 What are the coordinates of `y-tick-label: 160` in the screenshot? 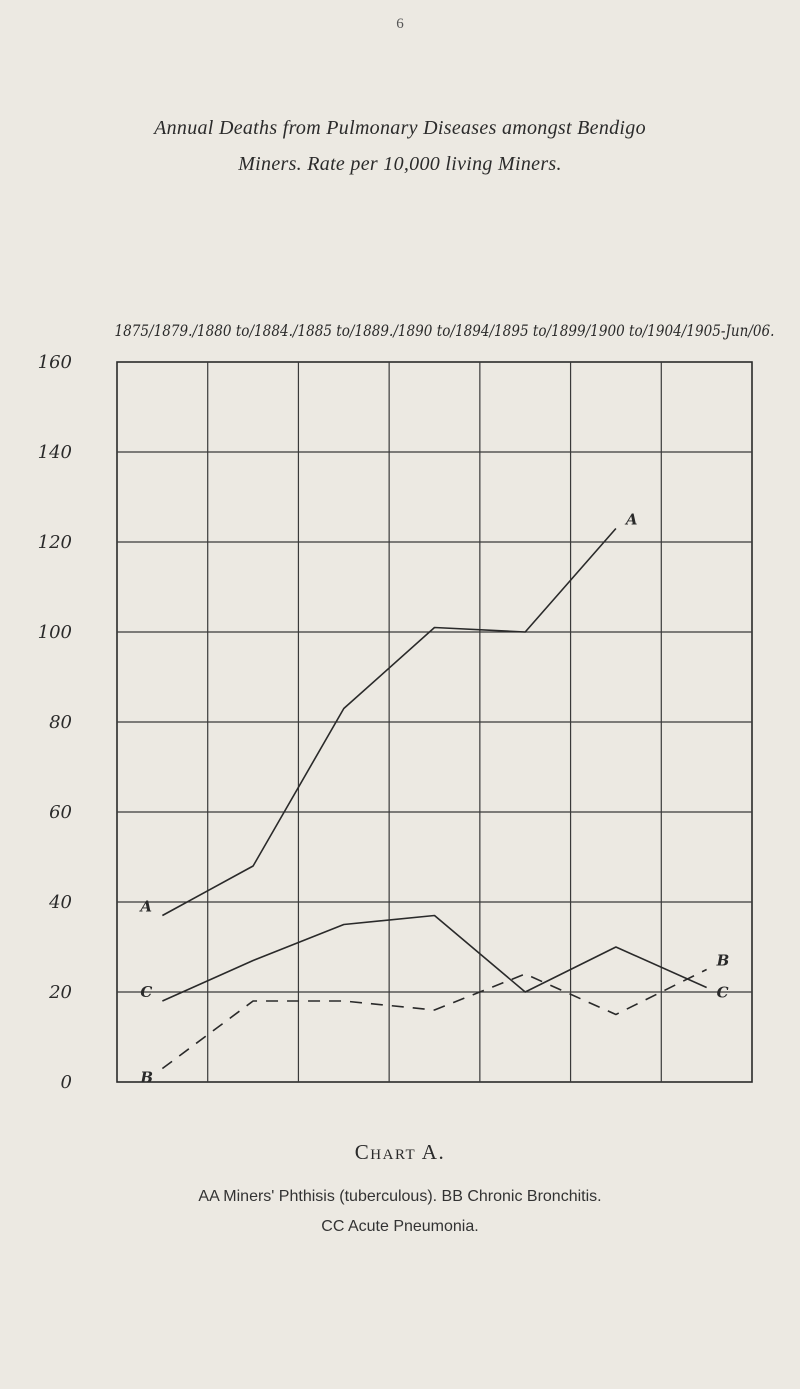 It's located at (55, 362).